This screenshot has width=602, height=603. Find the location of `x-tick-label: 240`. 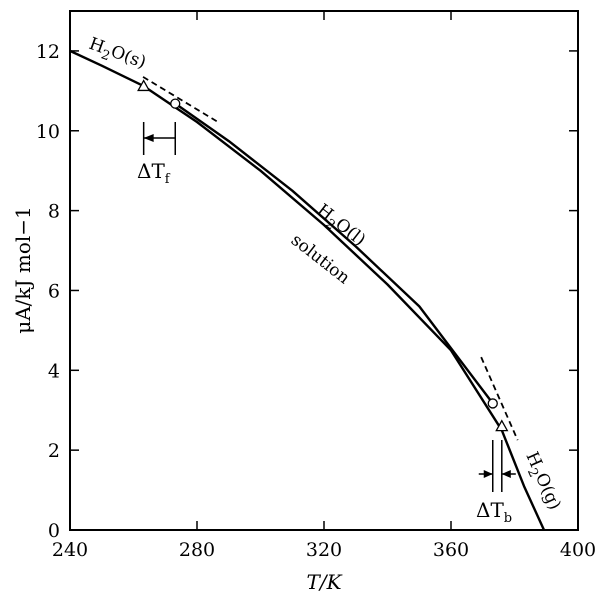

x-tick-label: 240 is located at coordinates (70, 550).